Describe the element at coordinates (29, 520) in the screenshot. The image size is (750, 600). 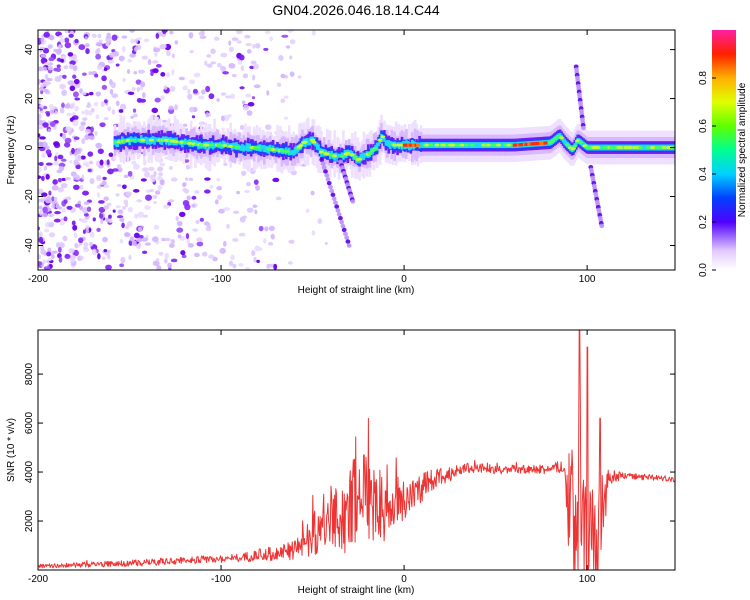
I see `snr-y-tick-label: 2000` at that location.